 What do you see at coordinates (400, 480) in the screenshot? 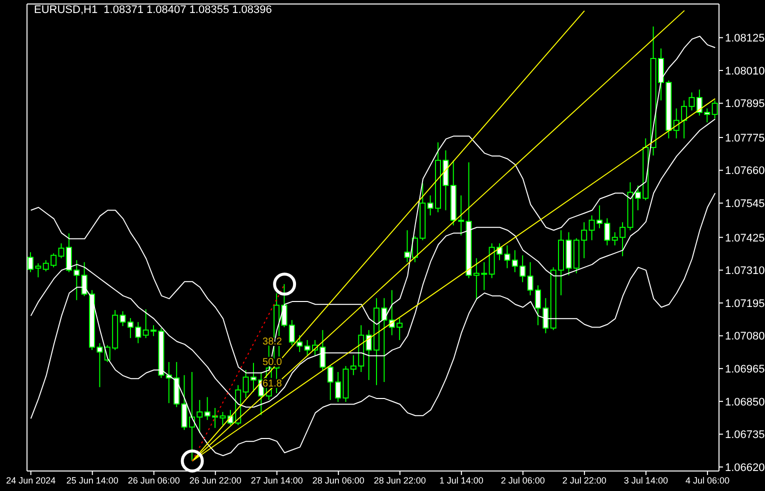
I see `x-tick-label: 28 Jun 22:00` at bounding box center [400, 480].